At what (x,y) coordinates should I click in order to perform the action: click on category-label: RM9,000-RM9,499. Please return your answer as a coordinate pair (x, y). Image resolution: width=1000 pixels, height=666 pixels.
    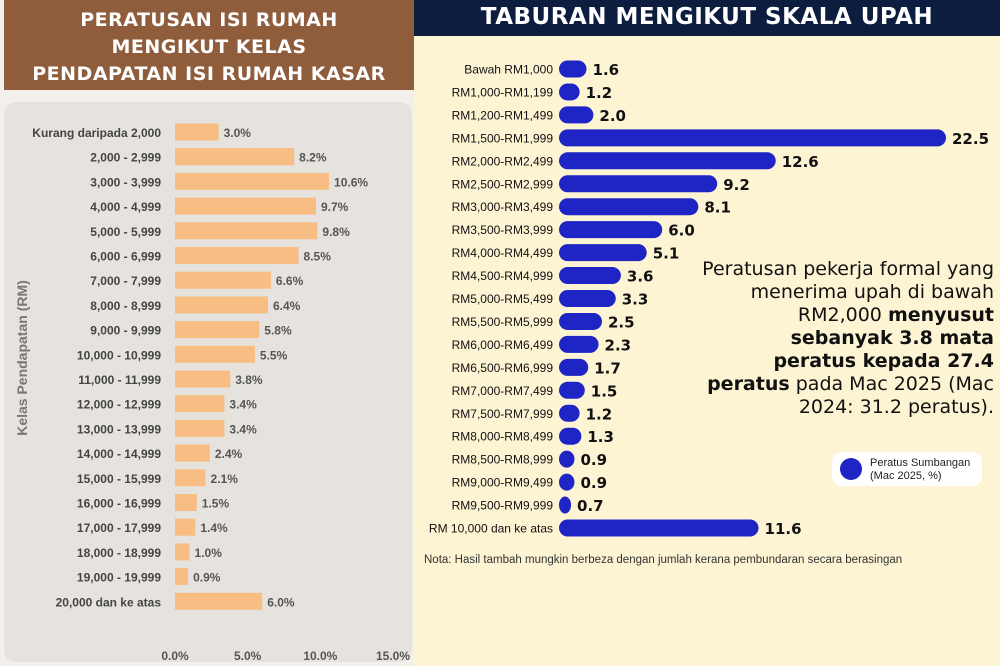
    Looking at the image, I should click on (503, 483).